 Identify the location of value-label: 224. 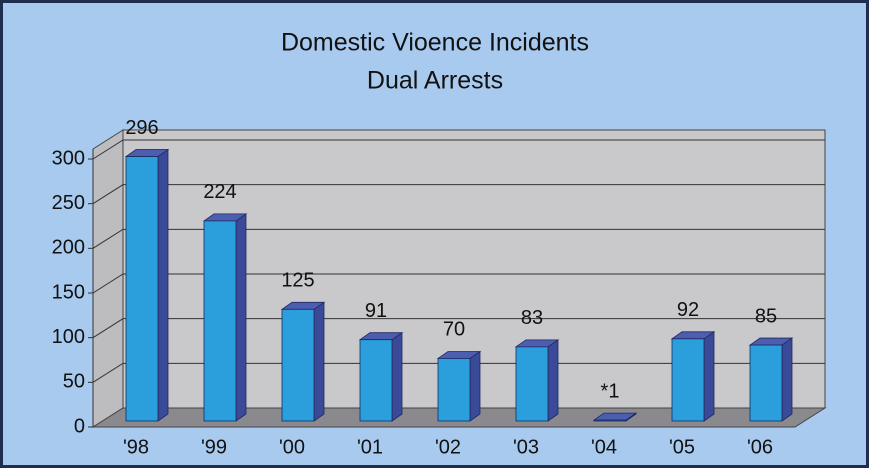
(219, 192).